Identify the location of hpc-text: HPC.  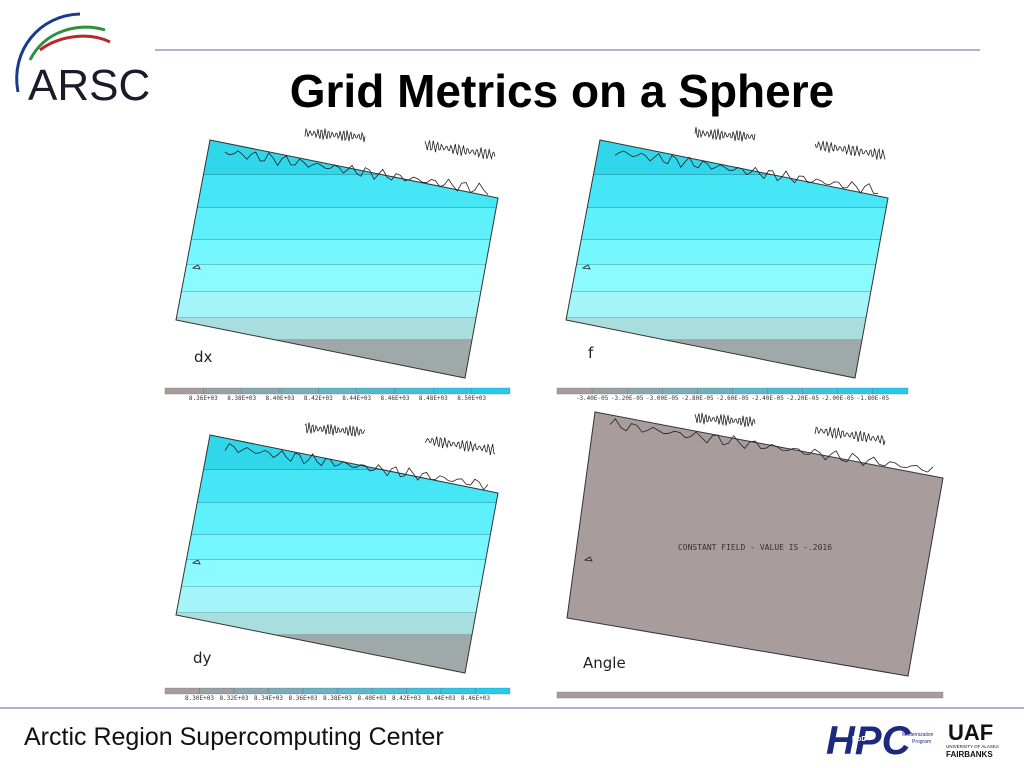
(869, 741).